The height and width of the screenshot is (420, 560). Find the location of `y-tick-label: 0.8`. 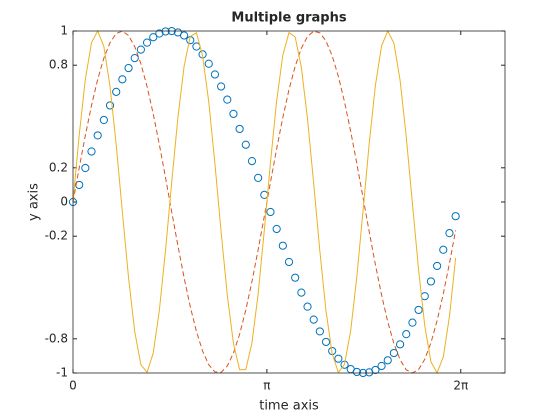

y-tick-label: 0.8 is located at coordinates (58, 65).